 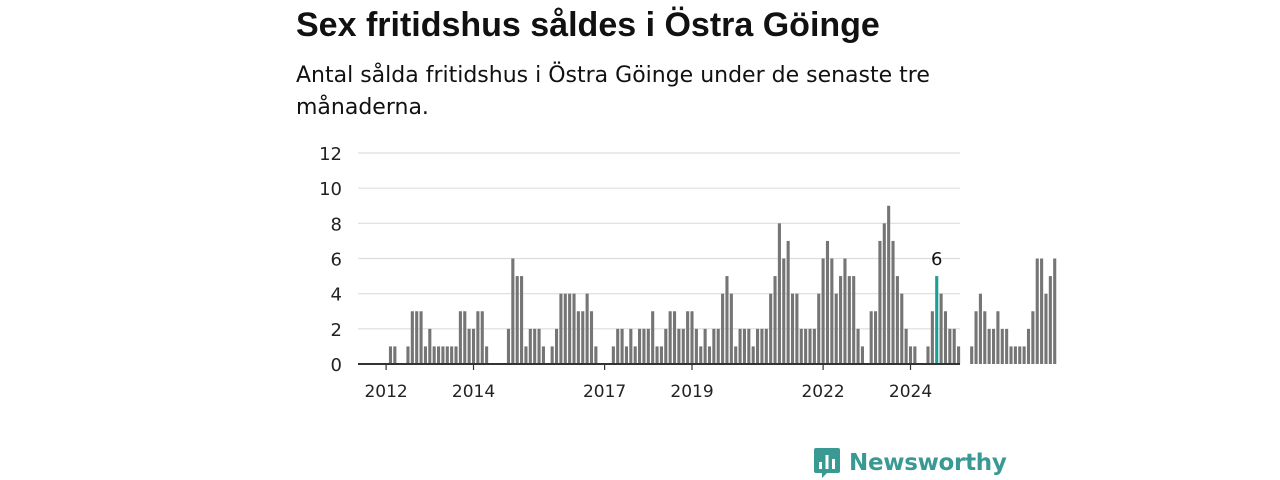 I want to click on highlight-value-label: 6, so click(x=936, y=259).